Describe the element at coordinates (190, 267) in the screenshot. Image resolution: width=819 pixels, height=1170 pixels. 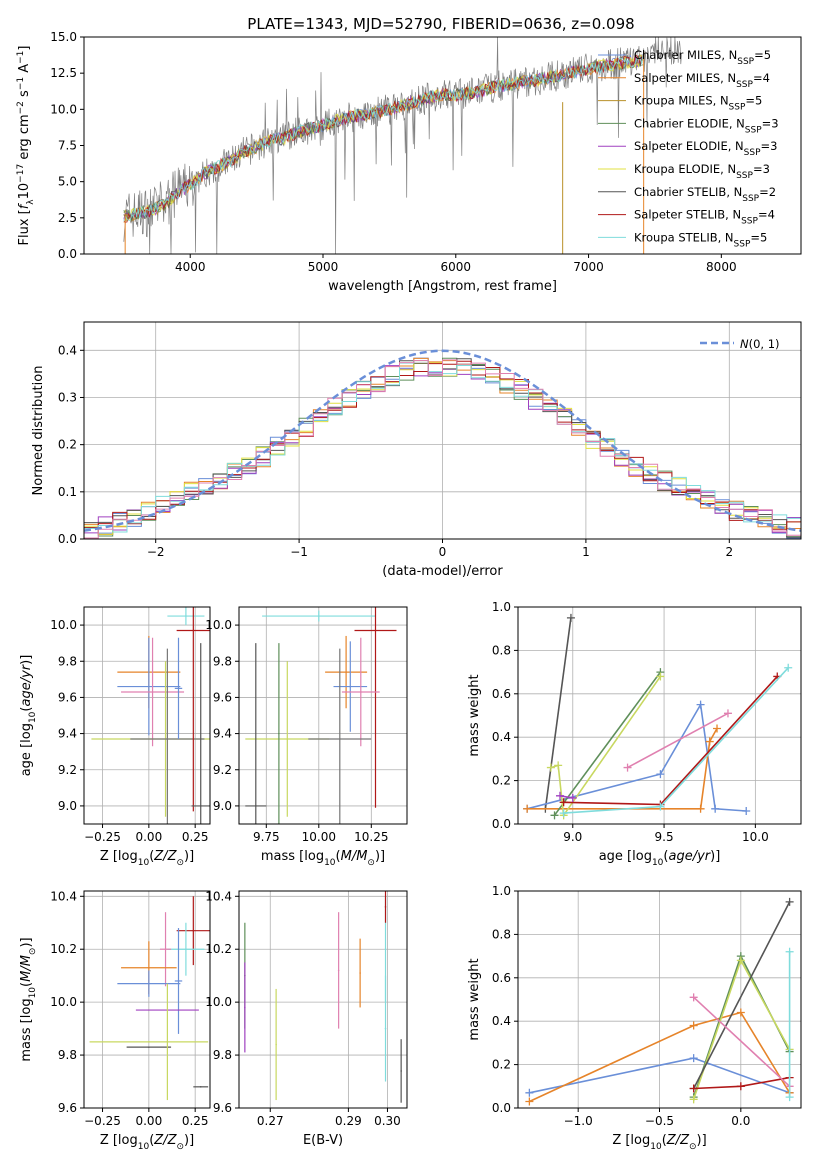
I see `x-tick-label: 4000` at that location.